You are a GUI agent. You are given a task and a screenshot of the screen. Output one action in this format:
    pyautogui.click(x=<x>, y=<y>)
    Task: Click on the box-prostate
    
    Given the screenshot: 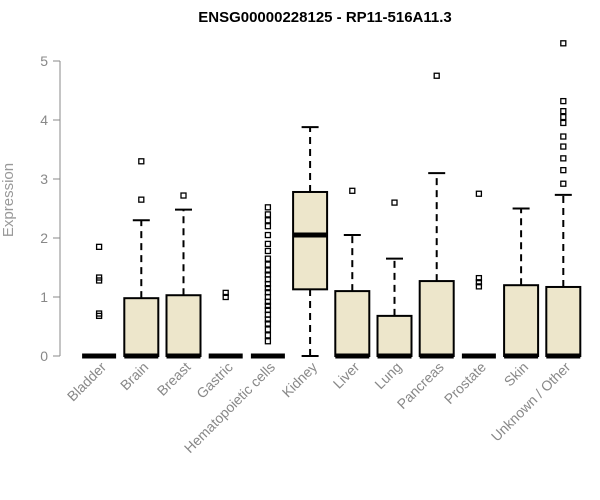 What is the action you would take?
    pyautogui.click(x=478, y=274)
    